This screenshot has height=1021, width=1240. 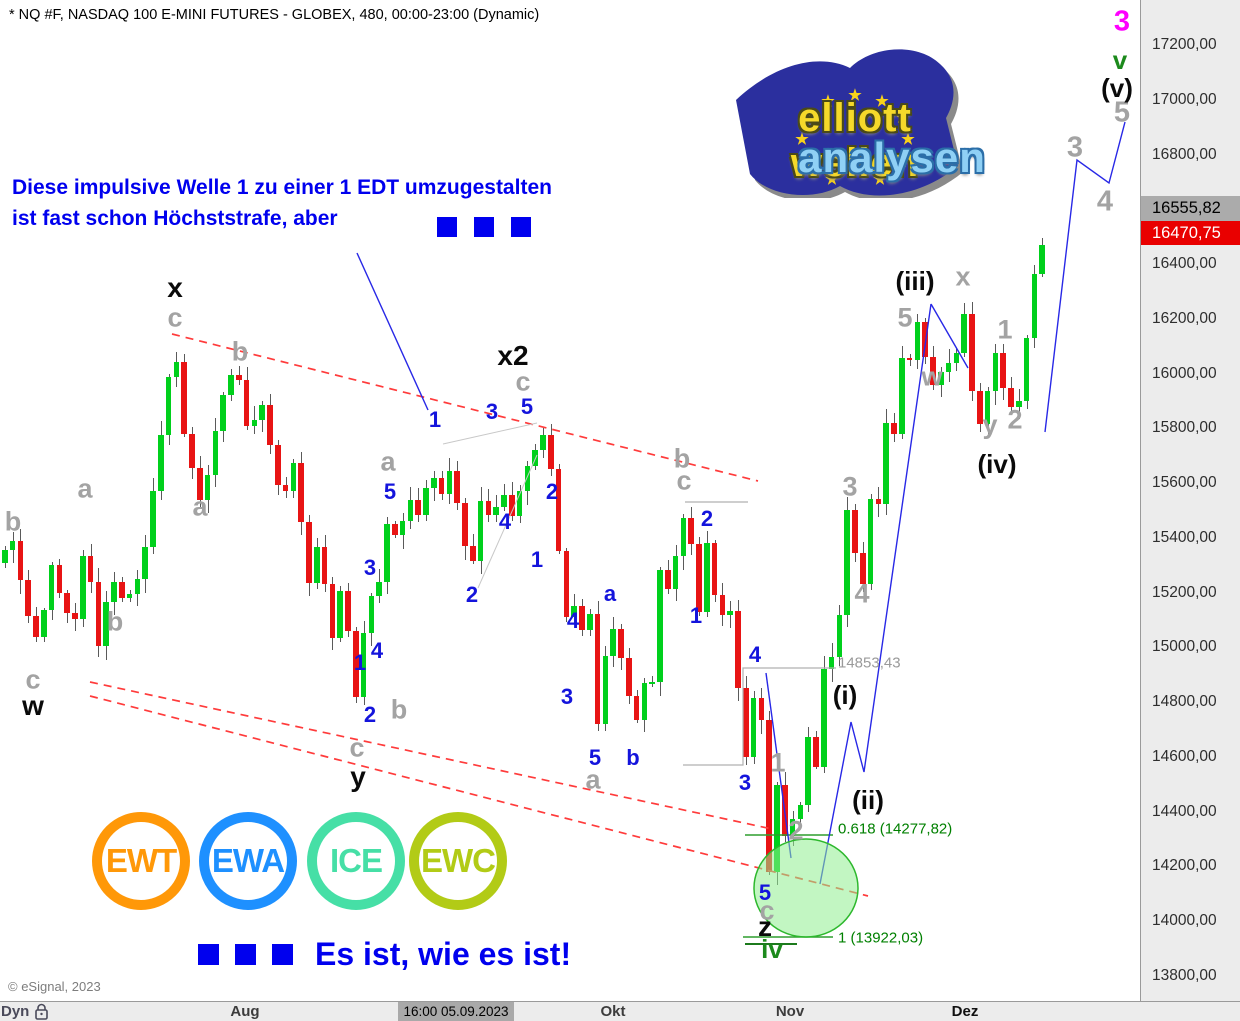 I want to click on time-axis: Dyn 16:00 05.09.2023 Aug Okt Nov Dez, so click(x=620, y=1011).